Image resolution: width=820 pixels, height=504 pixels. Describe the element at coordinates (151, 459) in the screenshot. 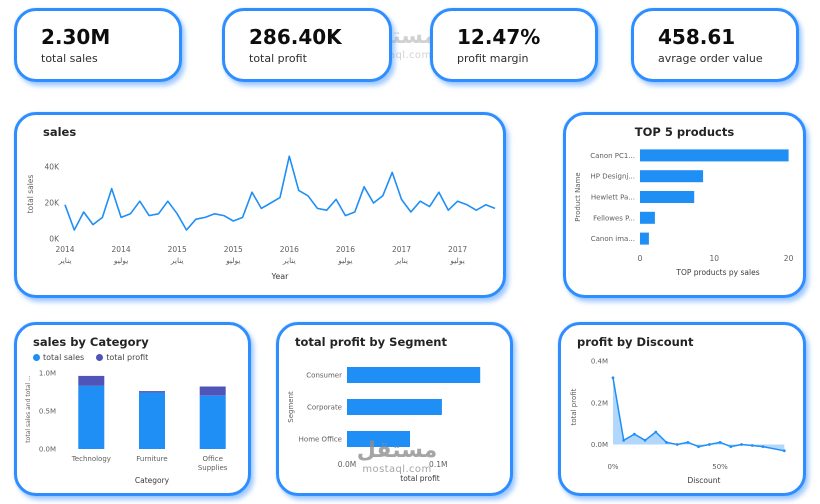

I see `svg-text: Furniture` at that location.